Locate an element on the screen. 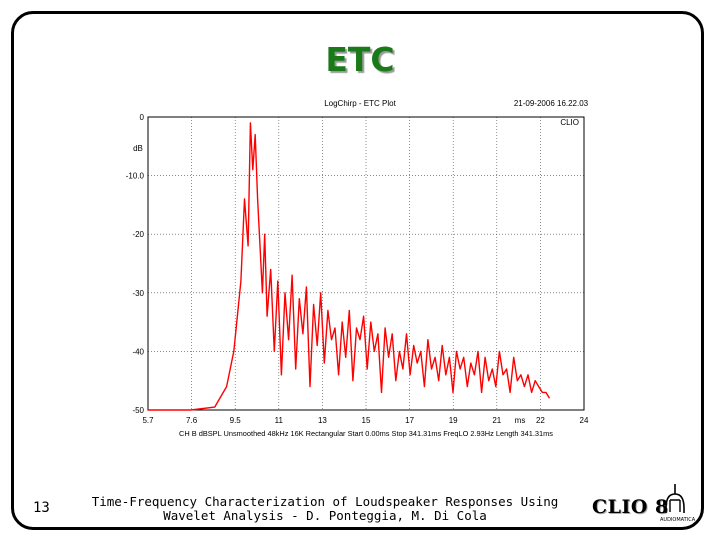  x-tick-label: 24 is located at coordinates (584, 420).